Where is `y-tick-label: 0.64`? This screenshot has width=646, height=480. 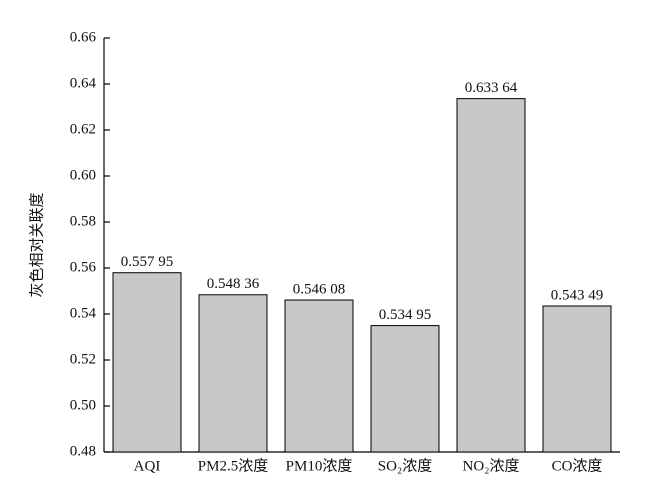 y-tick-label: 0.64 is located at coordinates (83, 83).